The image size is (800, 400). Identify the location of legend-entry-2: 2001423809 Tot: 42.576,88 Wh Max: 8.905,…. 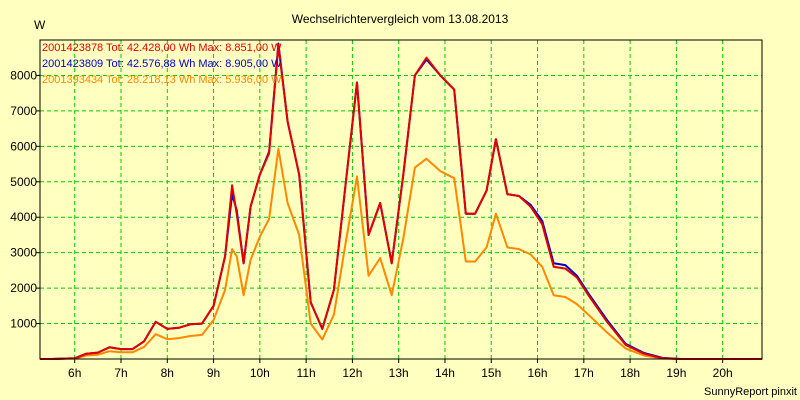
(162, 64).